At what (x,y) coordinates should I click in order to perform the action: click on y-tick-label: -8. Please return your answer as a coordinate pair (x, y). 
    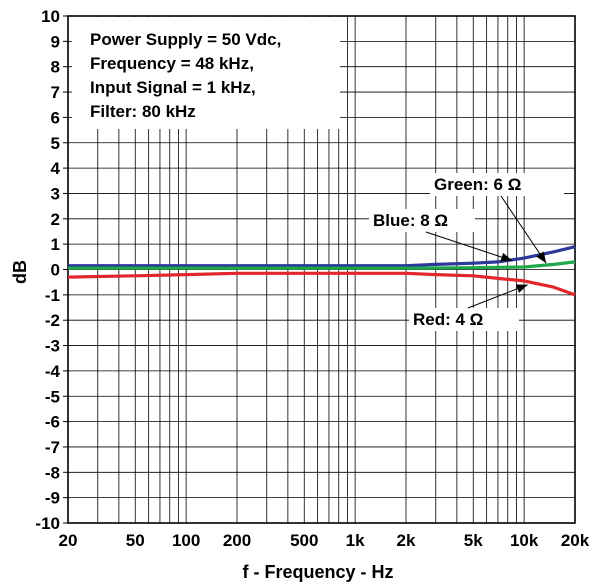
    Looking at the image, I should click on (52, 472).